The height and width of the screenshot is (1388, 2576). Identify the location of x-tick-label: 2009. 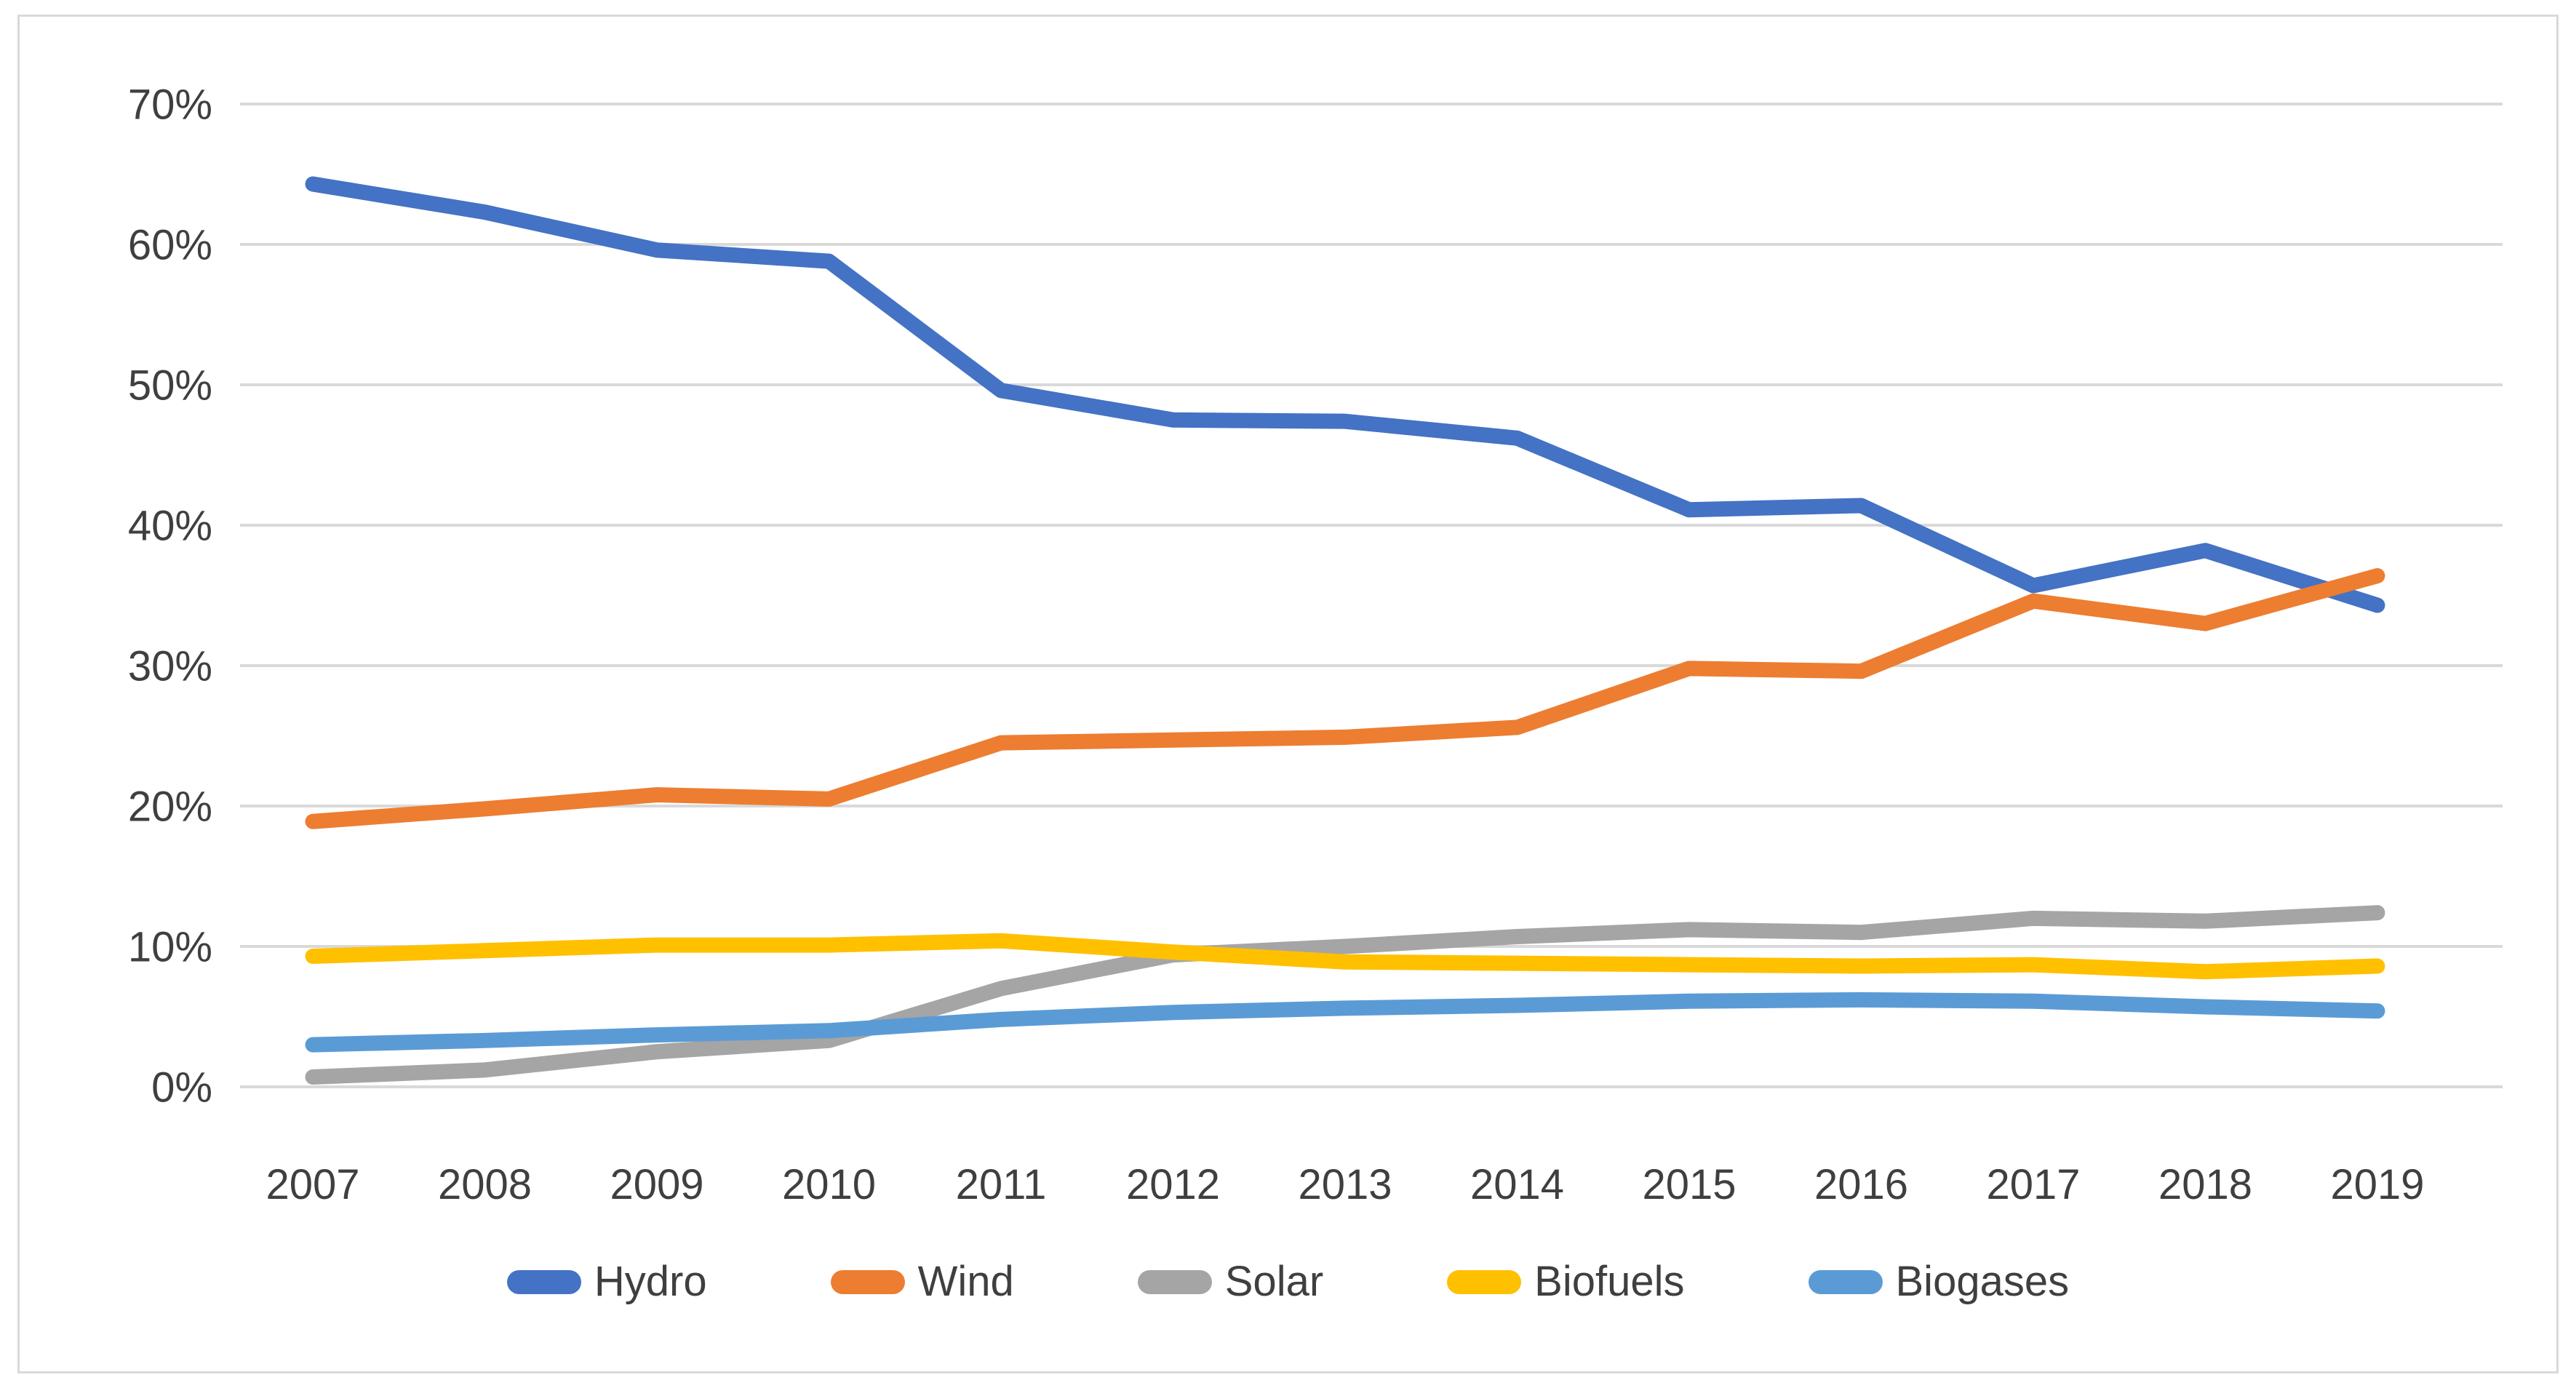
(656, 1184).